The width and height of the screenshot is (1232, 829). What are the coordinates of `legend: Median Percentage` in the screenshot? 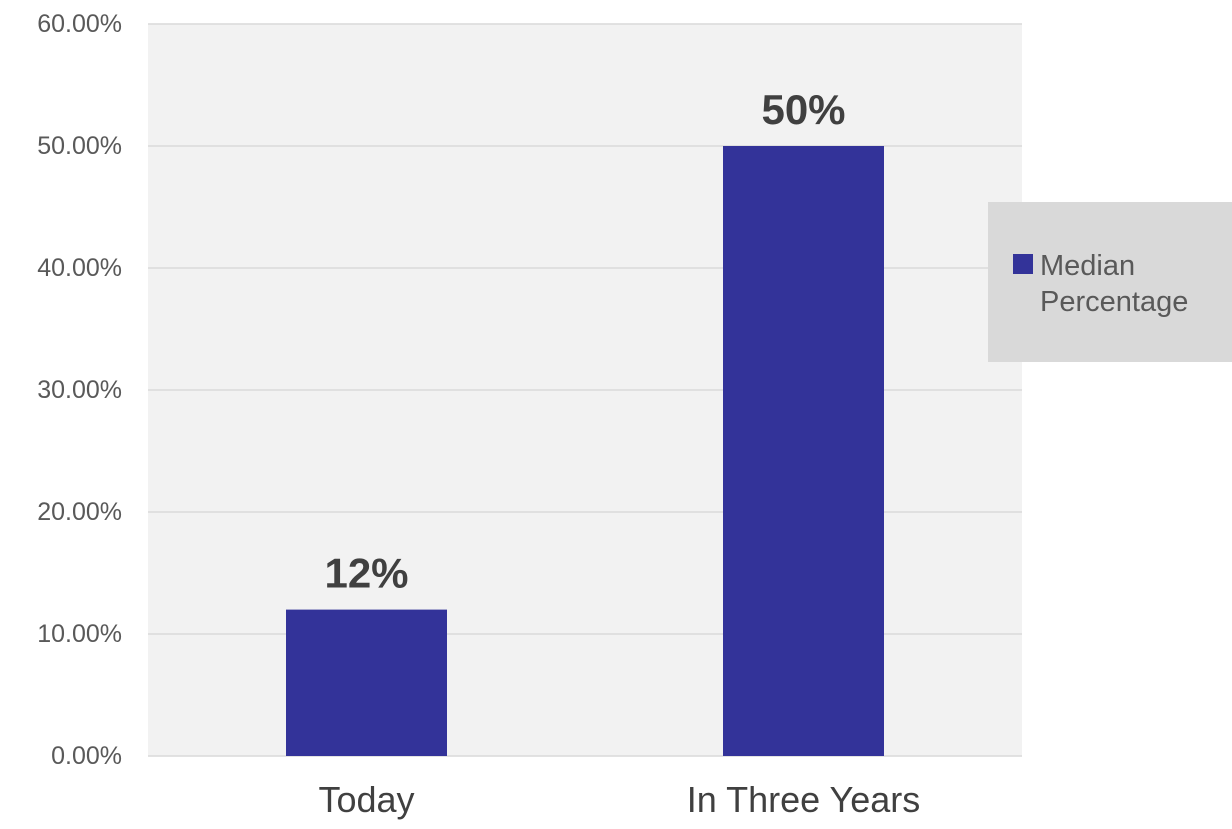 It's located at (1110, 282).